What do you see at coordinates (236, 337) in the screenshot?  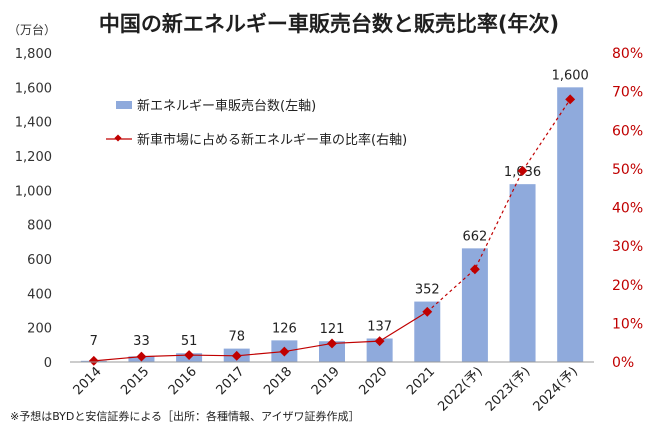 I see `bar-data-label: 78` at bounding box center [236, 337].